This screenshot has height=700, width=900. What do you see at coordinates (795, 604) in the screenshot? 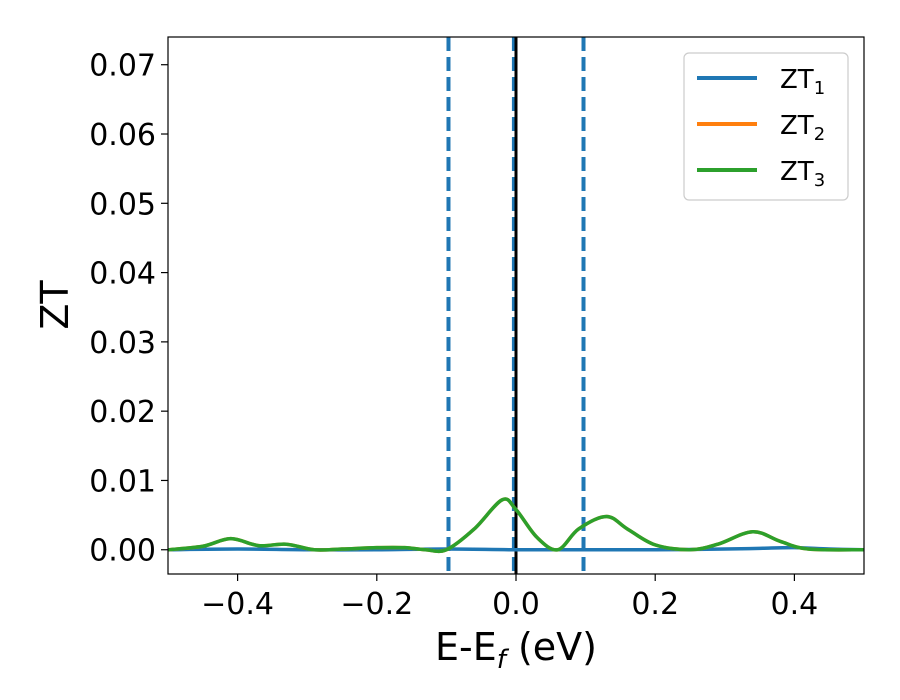
I see `x-tick-label: 0.4` at bounding box center [795, 604].